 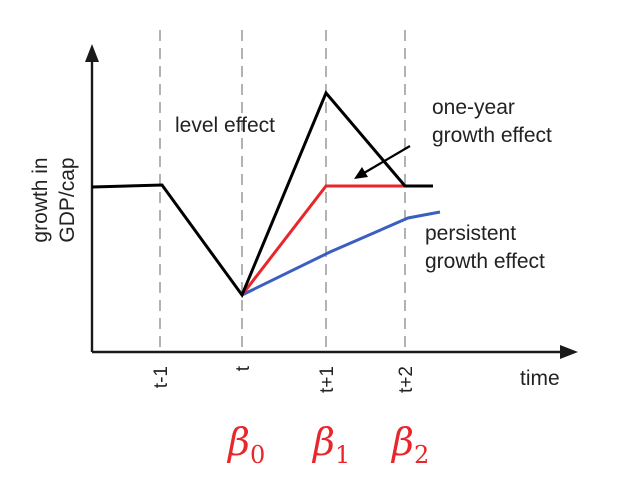 I want to click on tick-label: t-1, so click(x=161, y=377).